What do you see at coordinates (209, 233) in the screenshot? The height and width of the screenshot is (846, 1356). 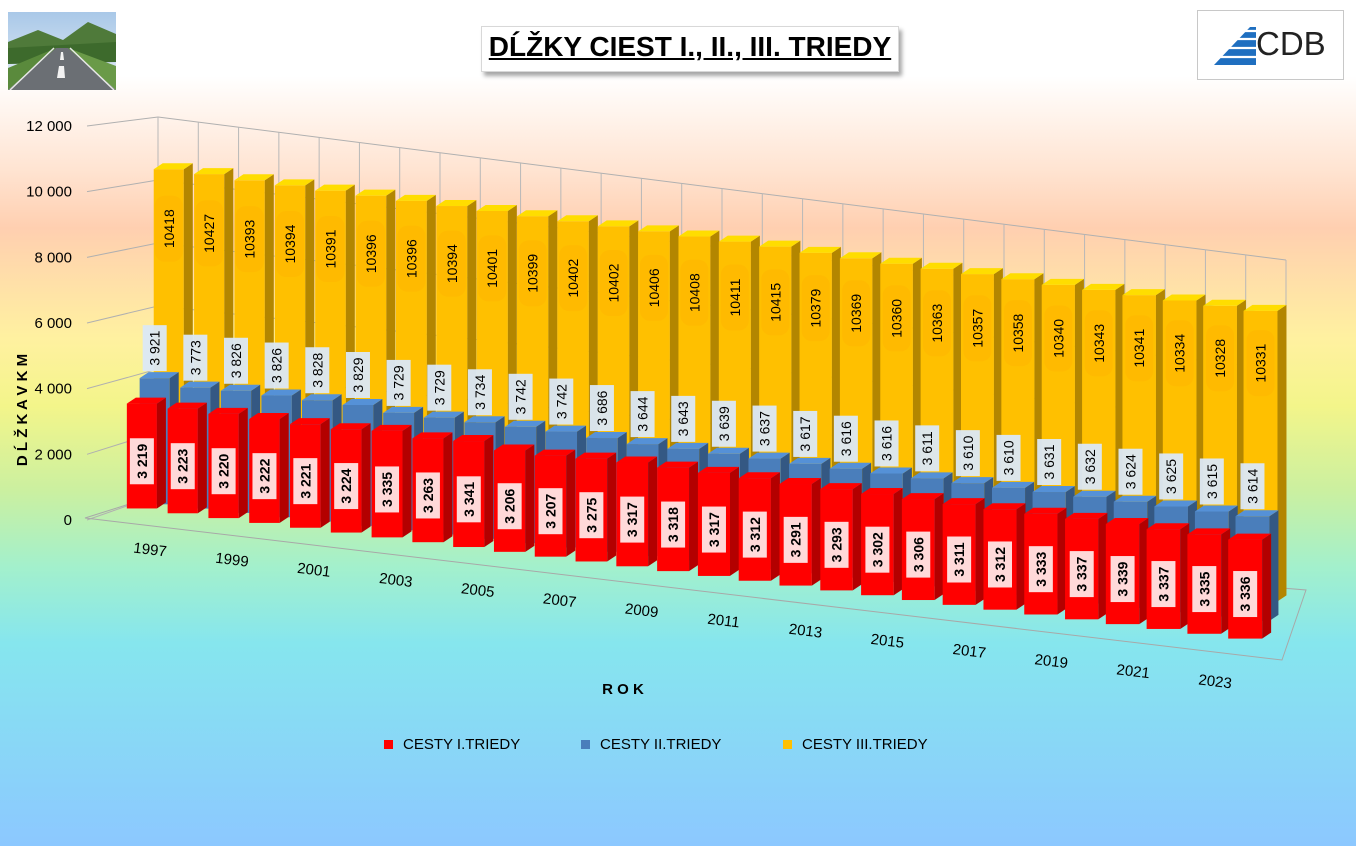 I see `data-label: 10427` at bounding box center [209, 233].